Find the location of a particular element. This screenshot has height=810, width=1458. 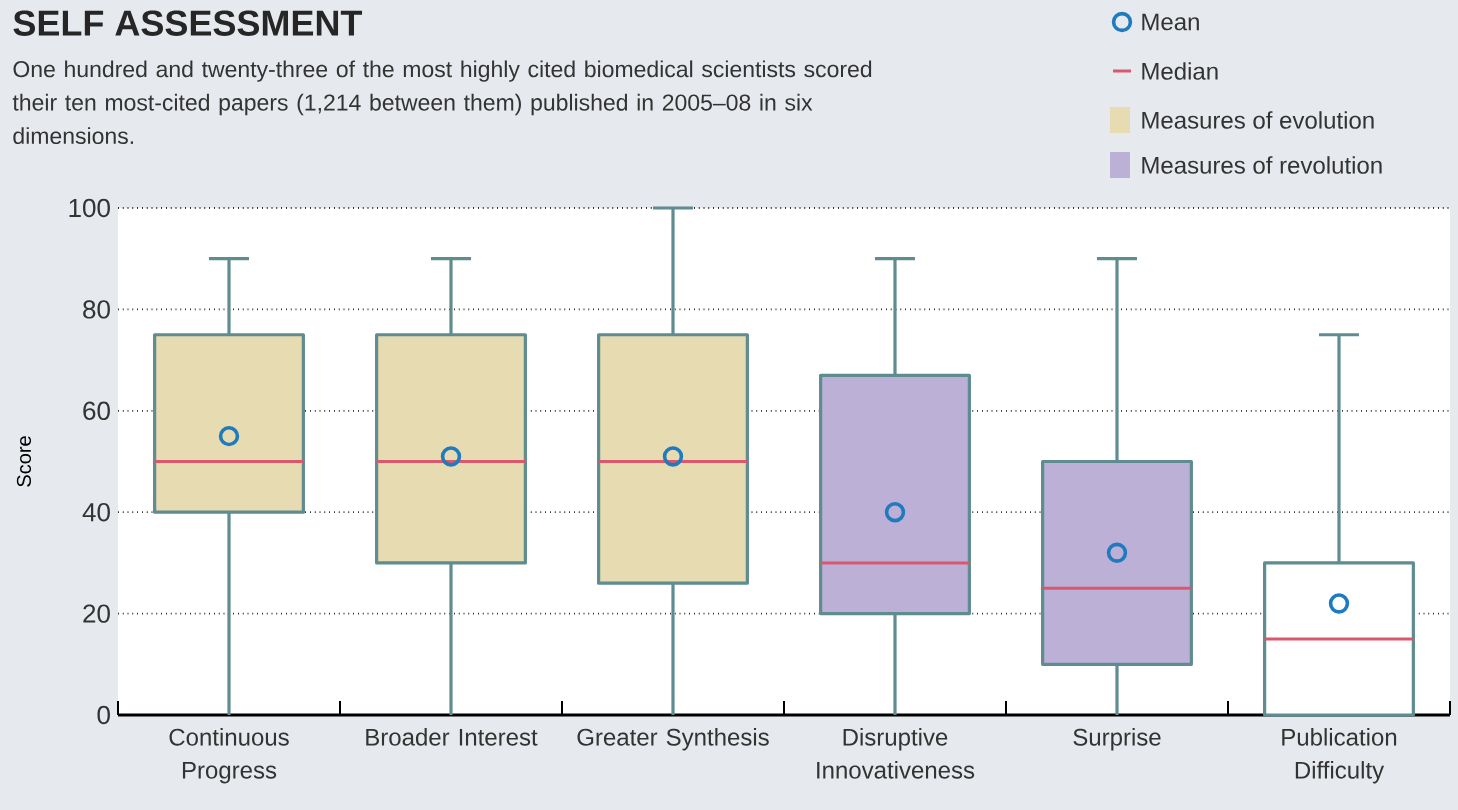

y-tick-label: 80 is located at coordinates (96, 309).